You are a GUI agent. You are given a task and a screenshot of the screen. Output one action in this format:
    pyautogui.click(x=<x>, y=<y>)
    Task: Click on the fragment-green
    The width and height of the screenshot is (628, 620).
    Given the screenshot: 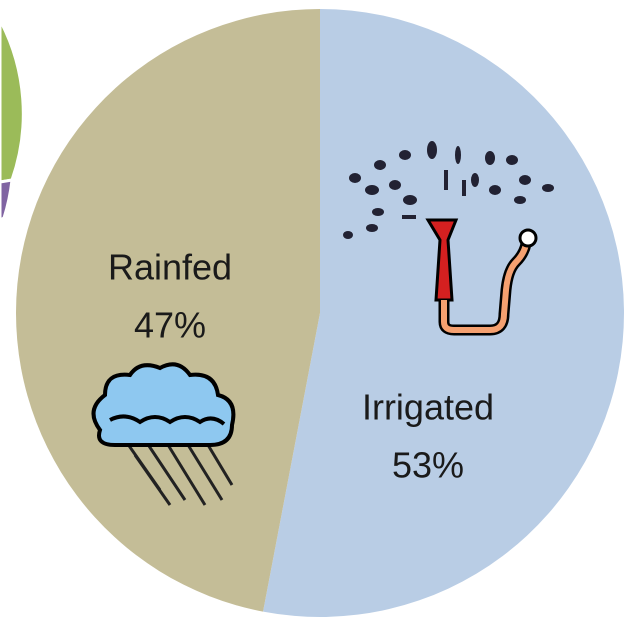 What is the action you would take?
    pyautogui.click(x=12, y=101)
    